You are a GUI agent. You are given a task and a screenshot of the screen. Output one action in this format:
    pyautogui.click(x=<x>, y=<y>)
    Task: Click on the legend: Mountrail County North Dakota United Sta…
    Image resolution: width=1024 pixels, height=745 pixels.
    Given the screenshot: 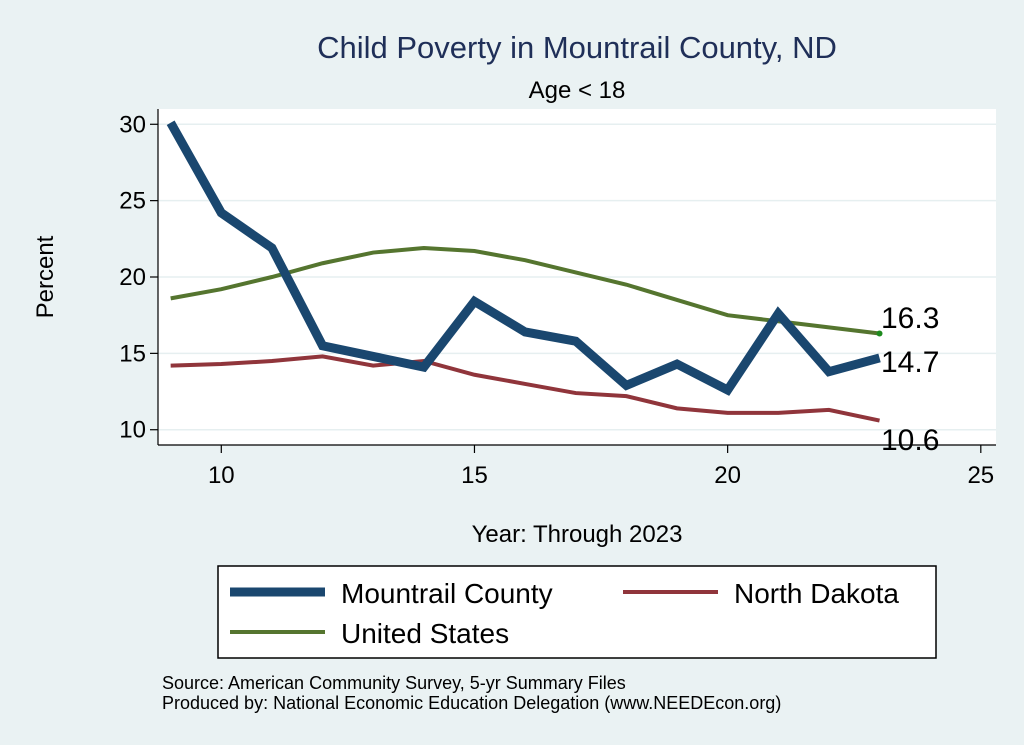 What is the action you would take?
    pyautogui.click(x=577, y=612)
    